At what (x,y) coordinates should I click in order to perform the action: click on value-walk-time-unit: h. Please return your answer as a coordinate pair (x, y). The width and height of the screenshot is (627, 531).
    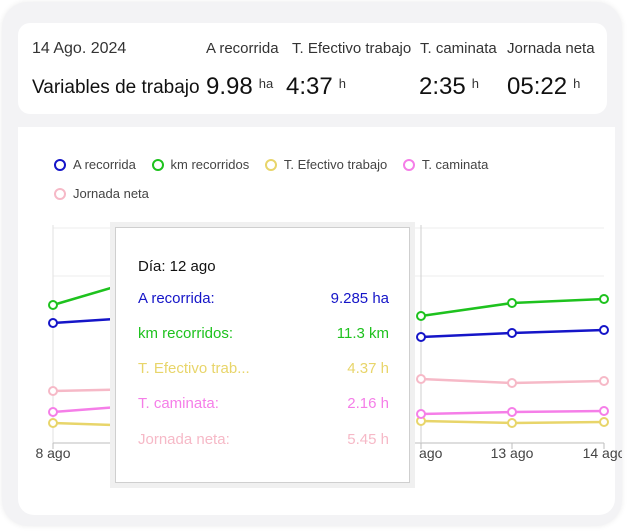
    Looking at the image, I should click on (475, 83).